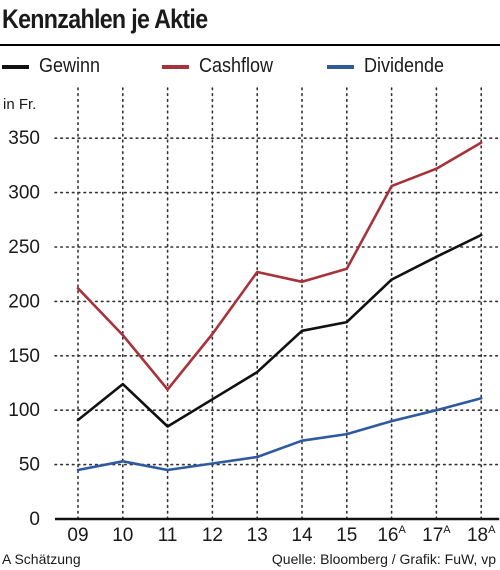  Describe the element at coordinates (404, 66) in the screenshot. I see `legend-label-dividende: Dividende` at that location.